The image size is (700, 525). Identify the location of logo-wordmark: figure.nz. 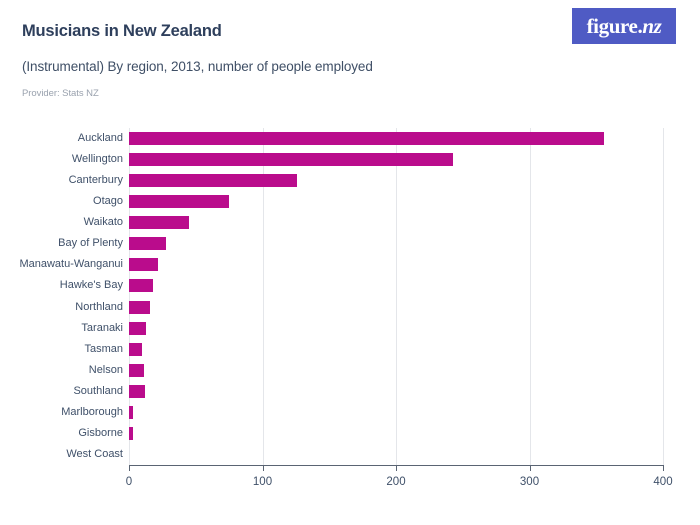
(624, 25).